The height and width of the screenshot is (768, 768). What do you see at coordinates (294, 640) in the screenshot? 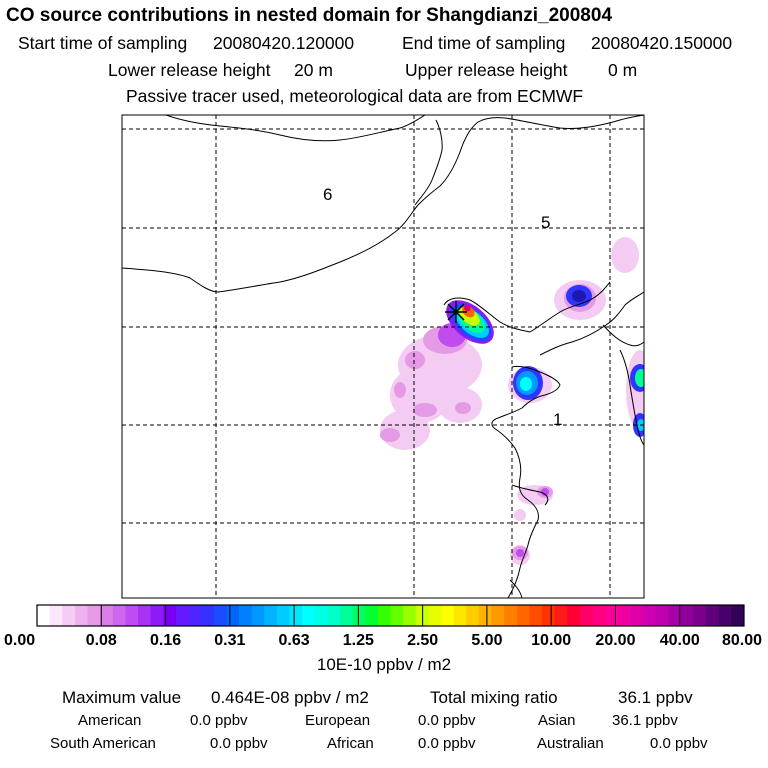
I see `colorbar-tick-label: 0.63` at bounding box center [294, 640].